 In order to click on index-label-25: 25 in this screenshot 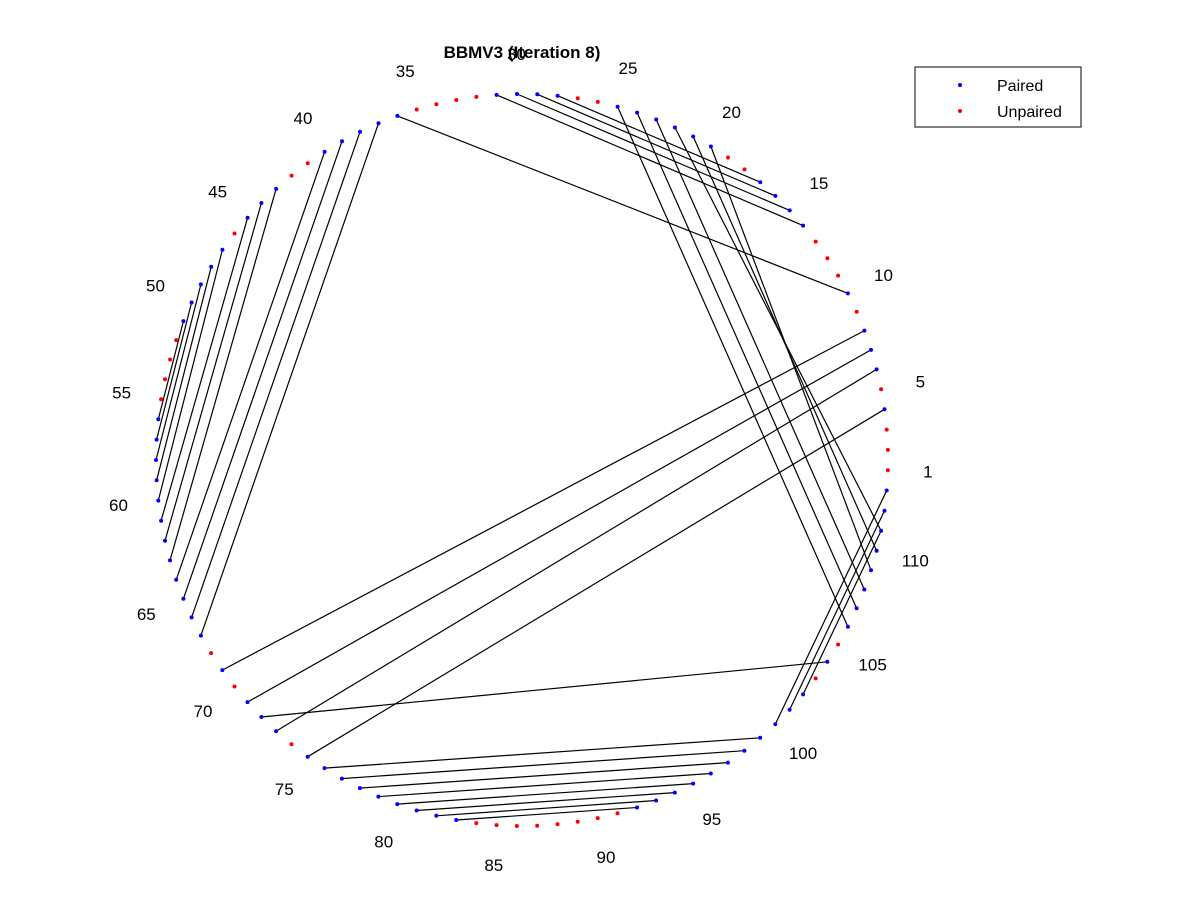, I will do `click(628, 68)`.